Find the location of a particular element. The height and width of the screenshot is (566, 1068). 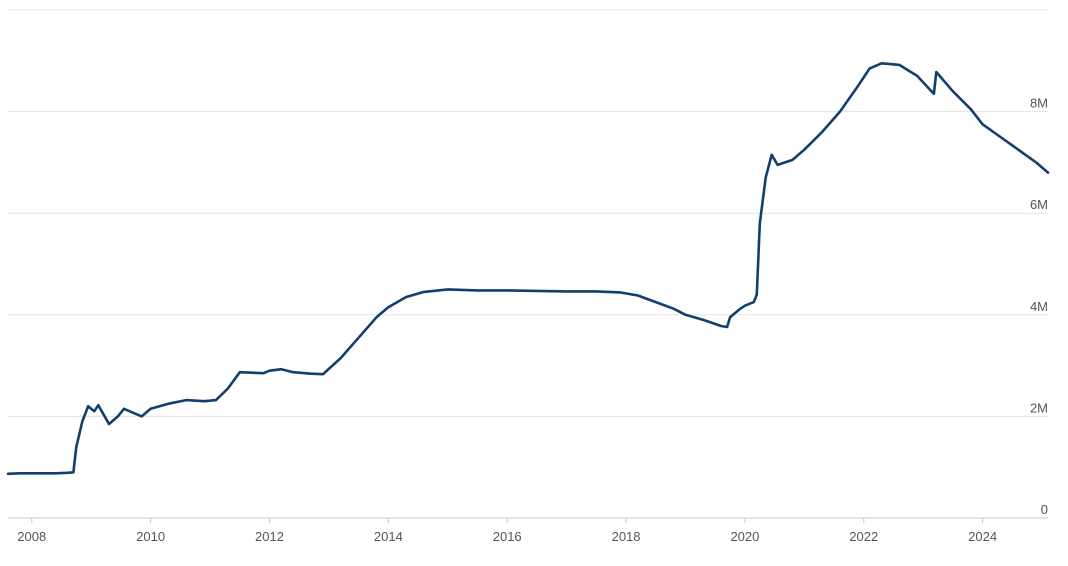

x-tick-label: 2016 is located at coordinates (507, 536).